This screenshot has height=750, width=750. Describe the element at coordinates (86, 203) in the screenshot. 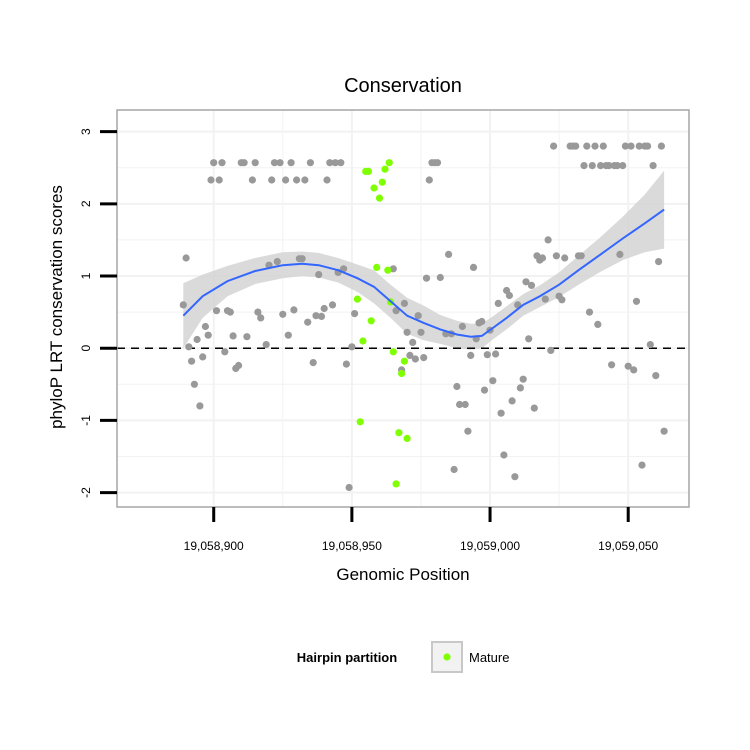

I see `y-tick-label: 2` at that location.